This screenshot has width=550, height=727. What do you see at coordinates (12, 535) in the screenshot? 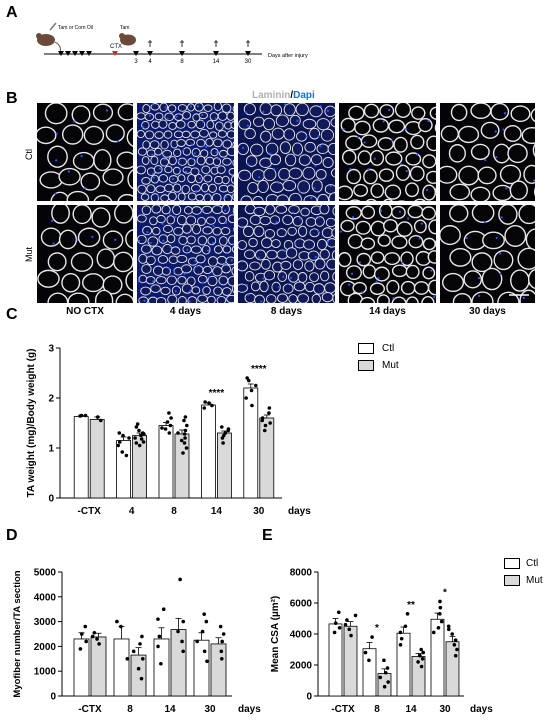
I see `panel-label-d: D` at bounding box center [12, 535].